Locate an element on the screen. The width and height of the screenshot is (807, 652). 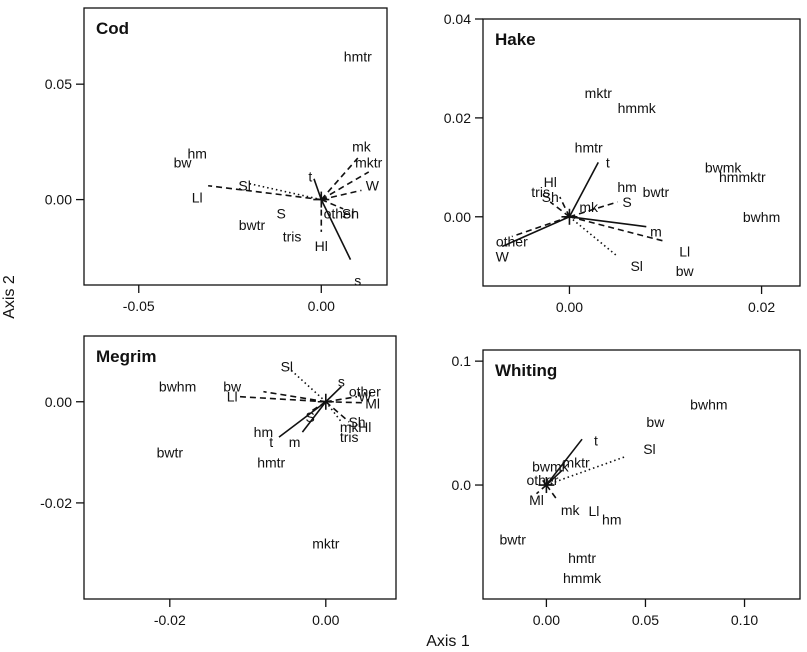
cod-x-tick-label: 0.00 is located at coordinates (321, 306).